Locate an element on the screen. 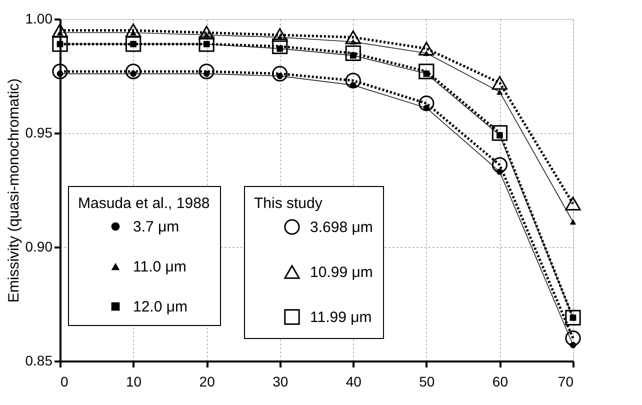 The width and height of the screenshot is (642, 405). x-tick-label: 30 is located at coordinates (280, 382).